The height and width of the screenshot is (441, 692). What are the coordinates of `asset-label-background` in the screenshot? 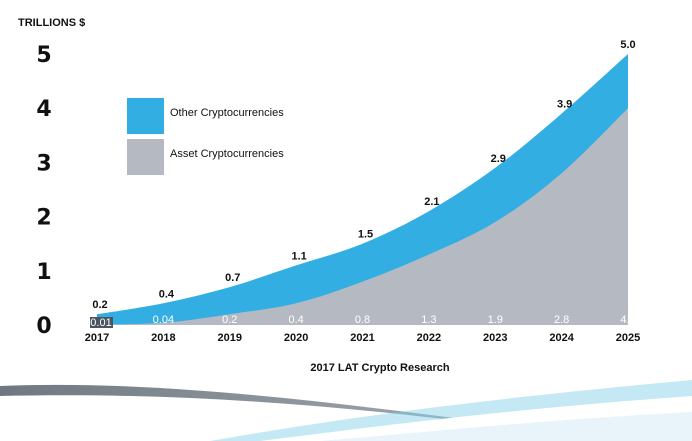 It's located at (101, 322).